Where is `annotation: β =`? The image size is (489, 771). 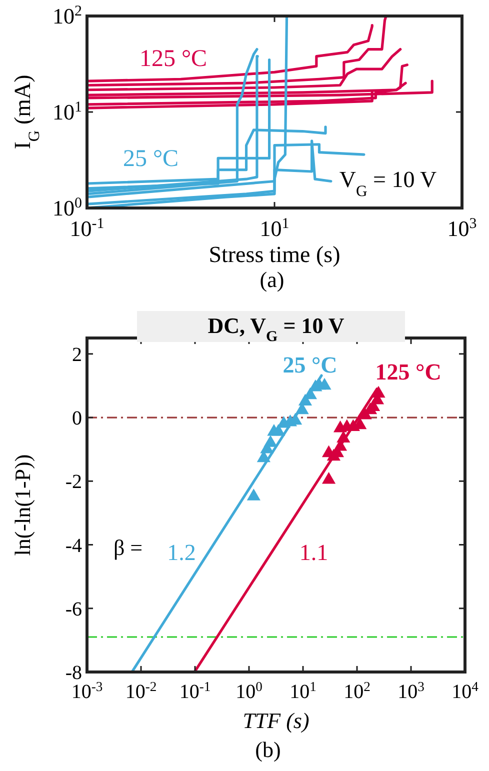
annotation: β = is located at coordinates (128, 547).